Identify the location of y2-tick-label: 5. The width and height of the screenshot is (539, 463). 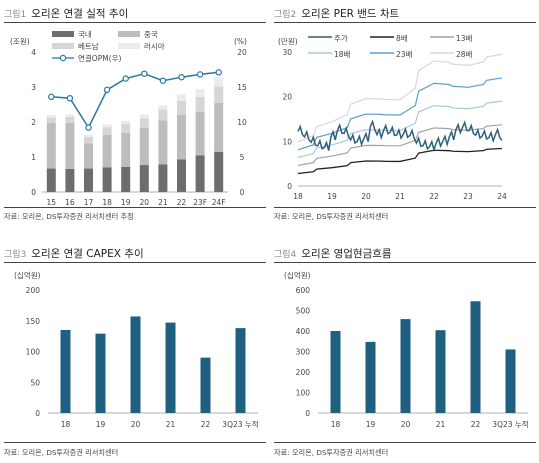
(242, 157).